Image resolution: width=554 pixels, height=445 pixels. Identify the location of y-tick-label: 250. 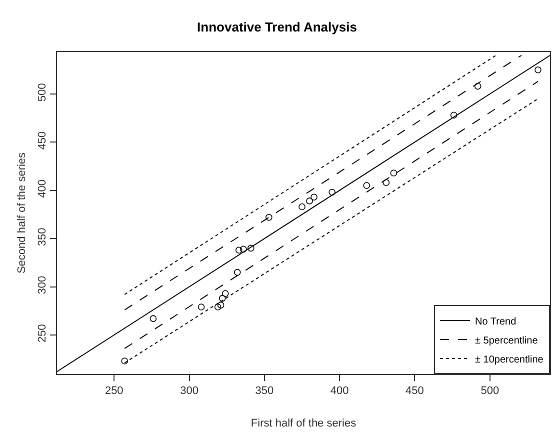
(42, 333).